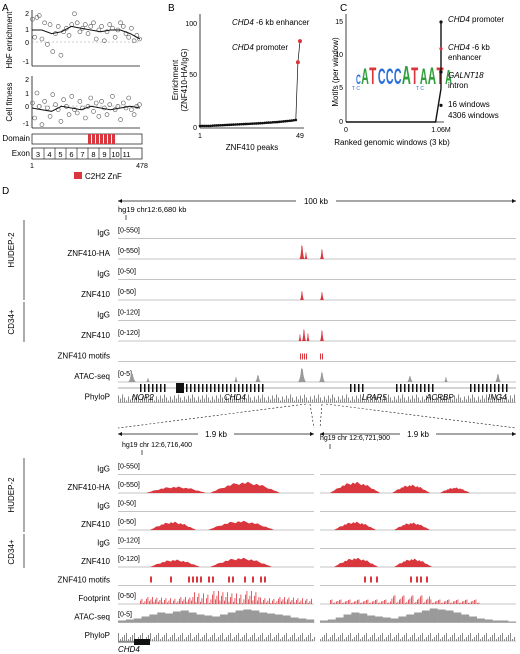 This screenshot has width=520, height=654. What do you see at coordinates (441, 49) in the screenshot?
I see `c-point` at bounding box center [441, 49].